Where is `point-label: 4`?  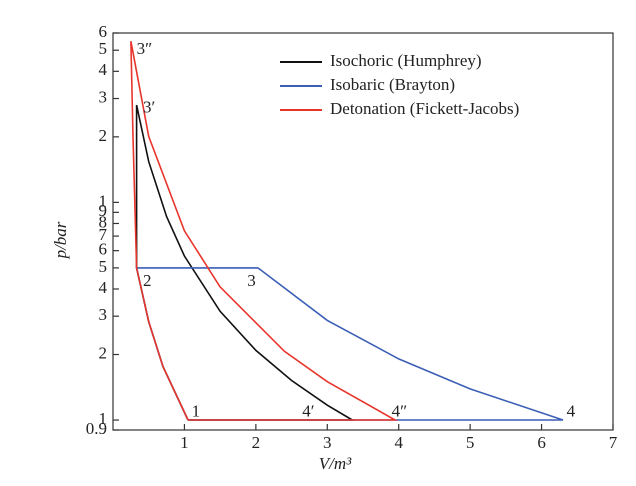
point-label: 4 is located at coordinates (571, 411).